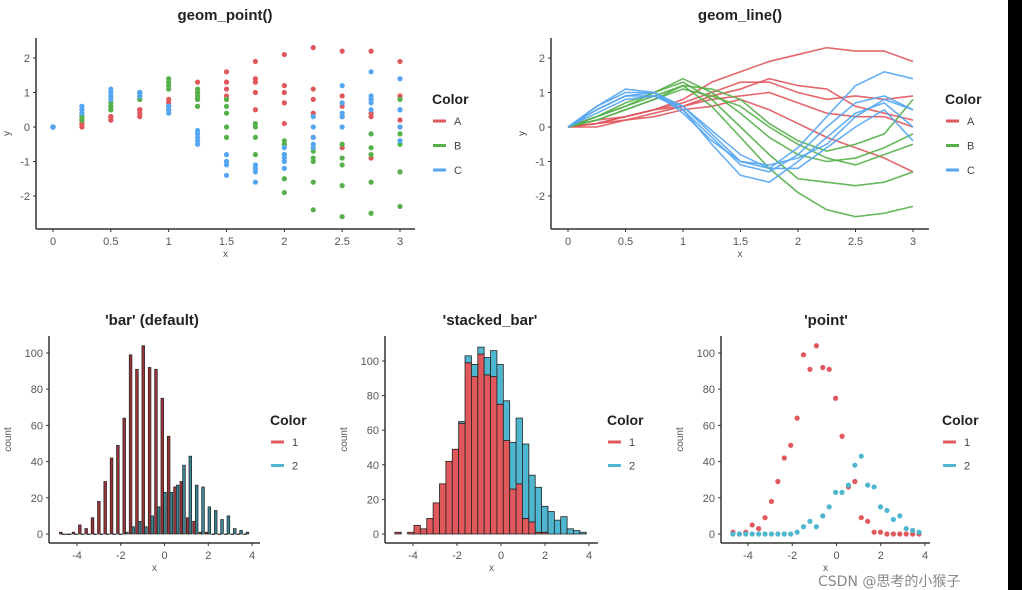  Describe the element at coordinates (925, 556) in the screenshot. I see `x-tick-label: 4` at that location.